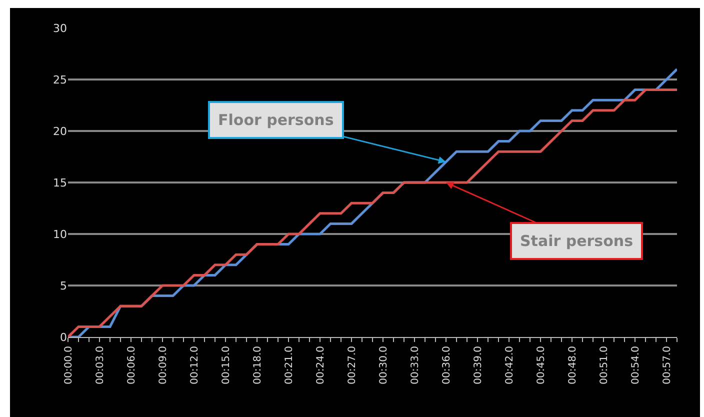 This screenshot has height=417, width=704. What do you see at coordinates (163, 365) in the screenshot?
I see `x-tick-label: 00:09.0` at bounding box center [163, 365].